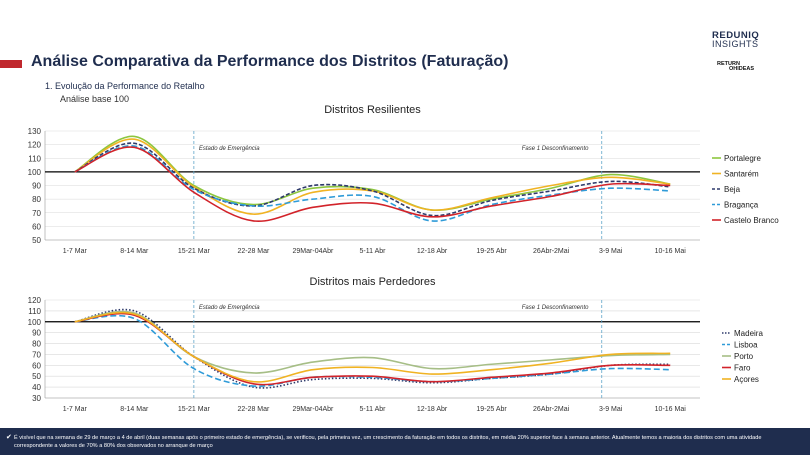 The height and width of the screenshot is (455, 810). Describe the element at coordinates (742, 368) in the screenshot. I see `legend-label: Faro` at that location.